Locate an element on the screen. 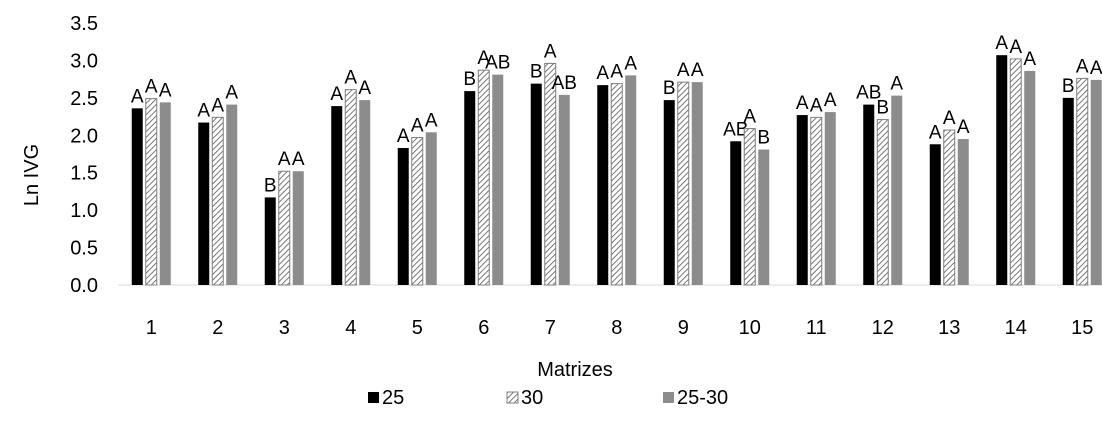 The height and width of the screenshot is (428, 1102). legend: 25 30 25-30 is located at coordinates (548, 398).